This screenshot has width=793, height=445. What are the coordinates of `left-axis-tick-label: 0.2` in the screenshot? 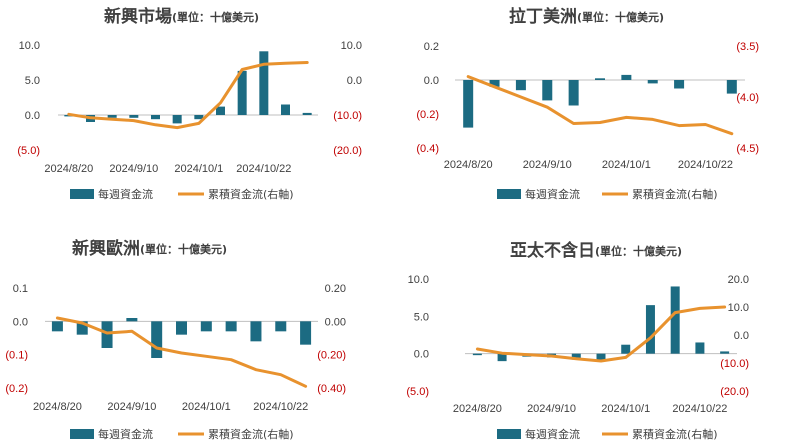 It's located at (431, 47).